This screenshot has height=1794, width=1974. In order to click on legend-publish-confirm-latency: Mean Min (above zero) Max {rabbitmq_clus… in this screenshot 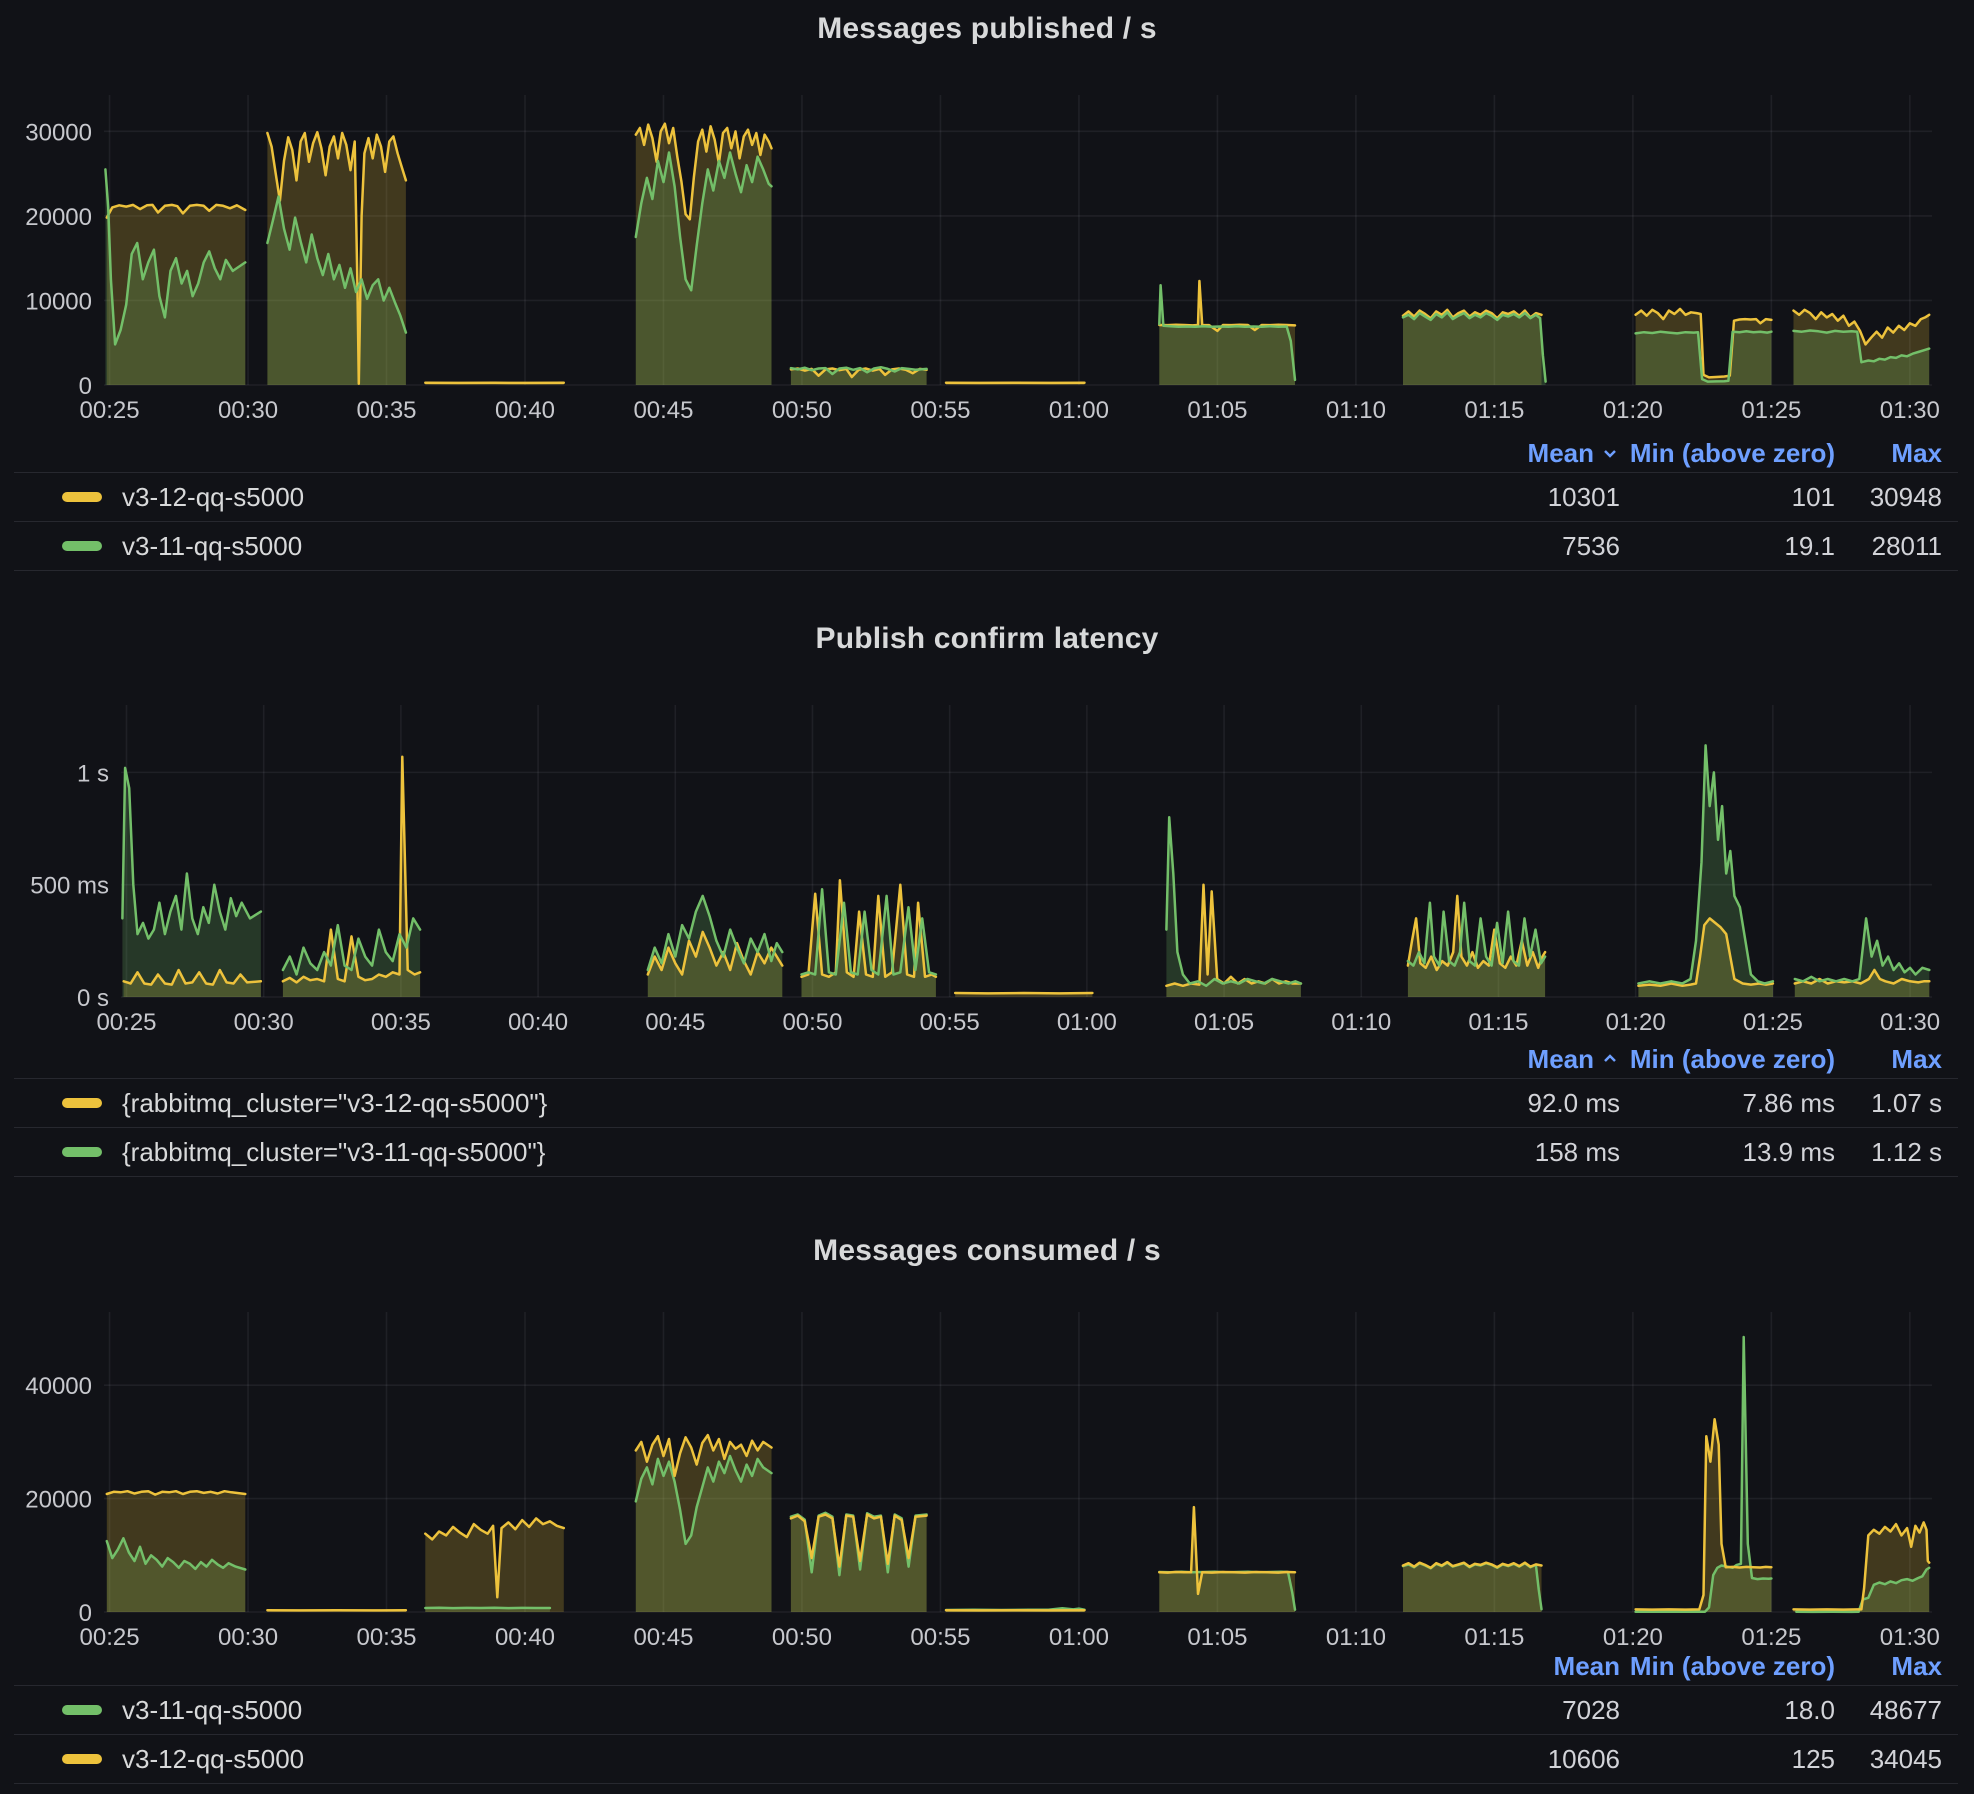, I will do `click(986, 1108)`.